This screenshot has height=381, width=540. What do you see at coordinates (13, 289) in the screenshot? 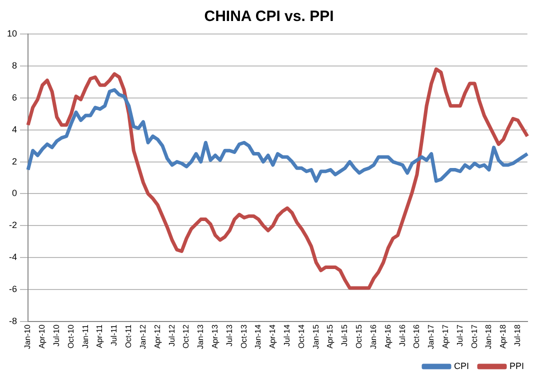
I see `y-tick-label: -6` at bounding box center [13, 289].